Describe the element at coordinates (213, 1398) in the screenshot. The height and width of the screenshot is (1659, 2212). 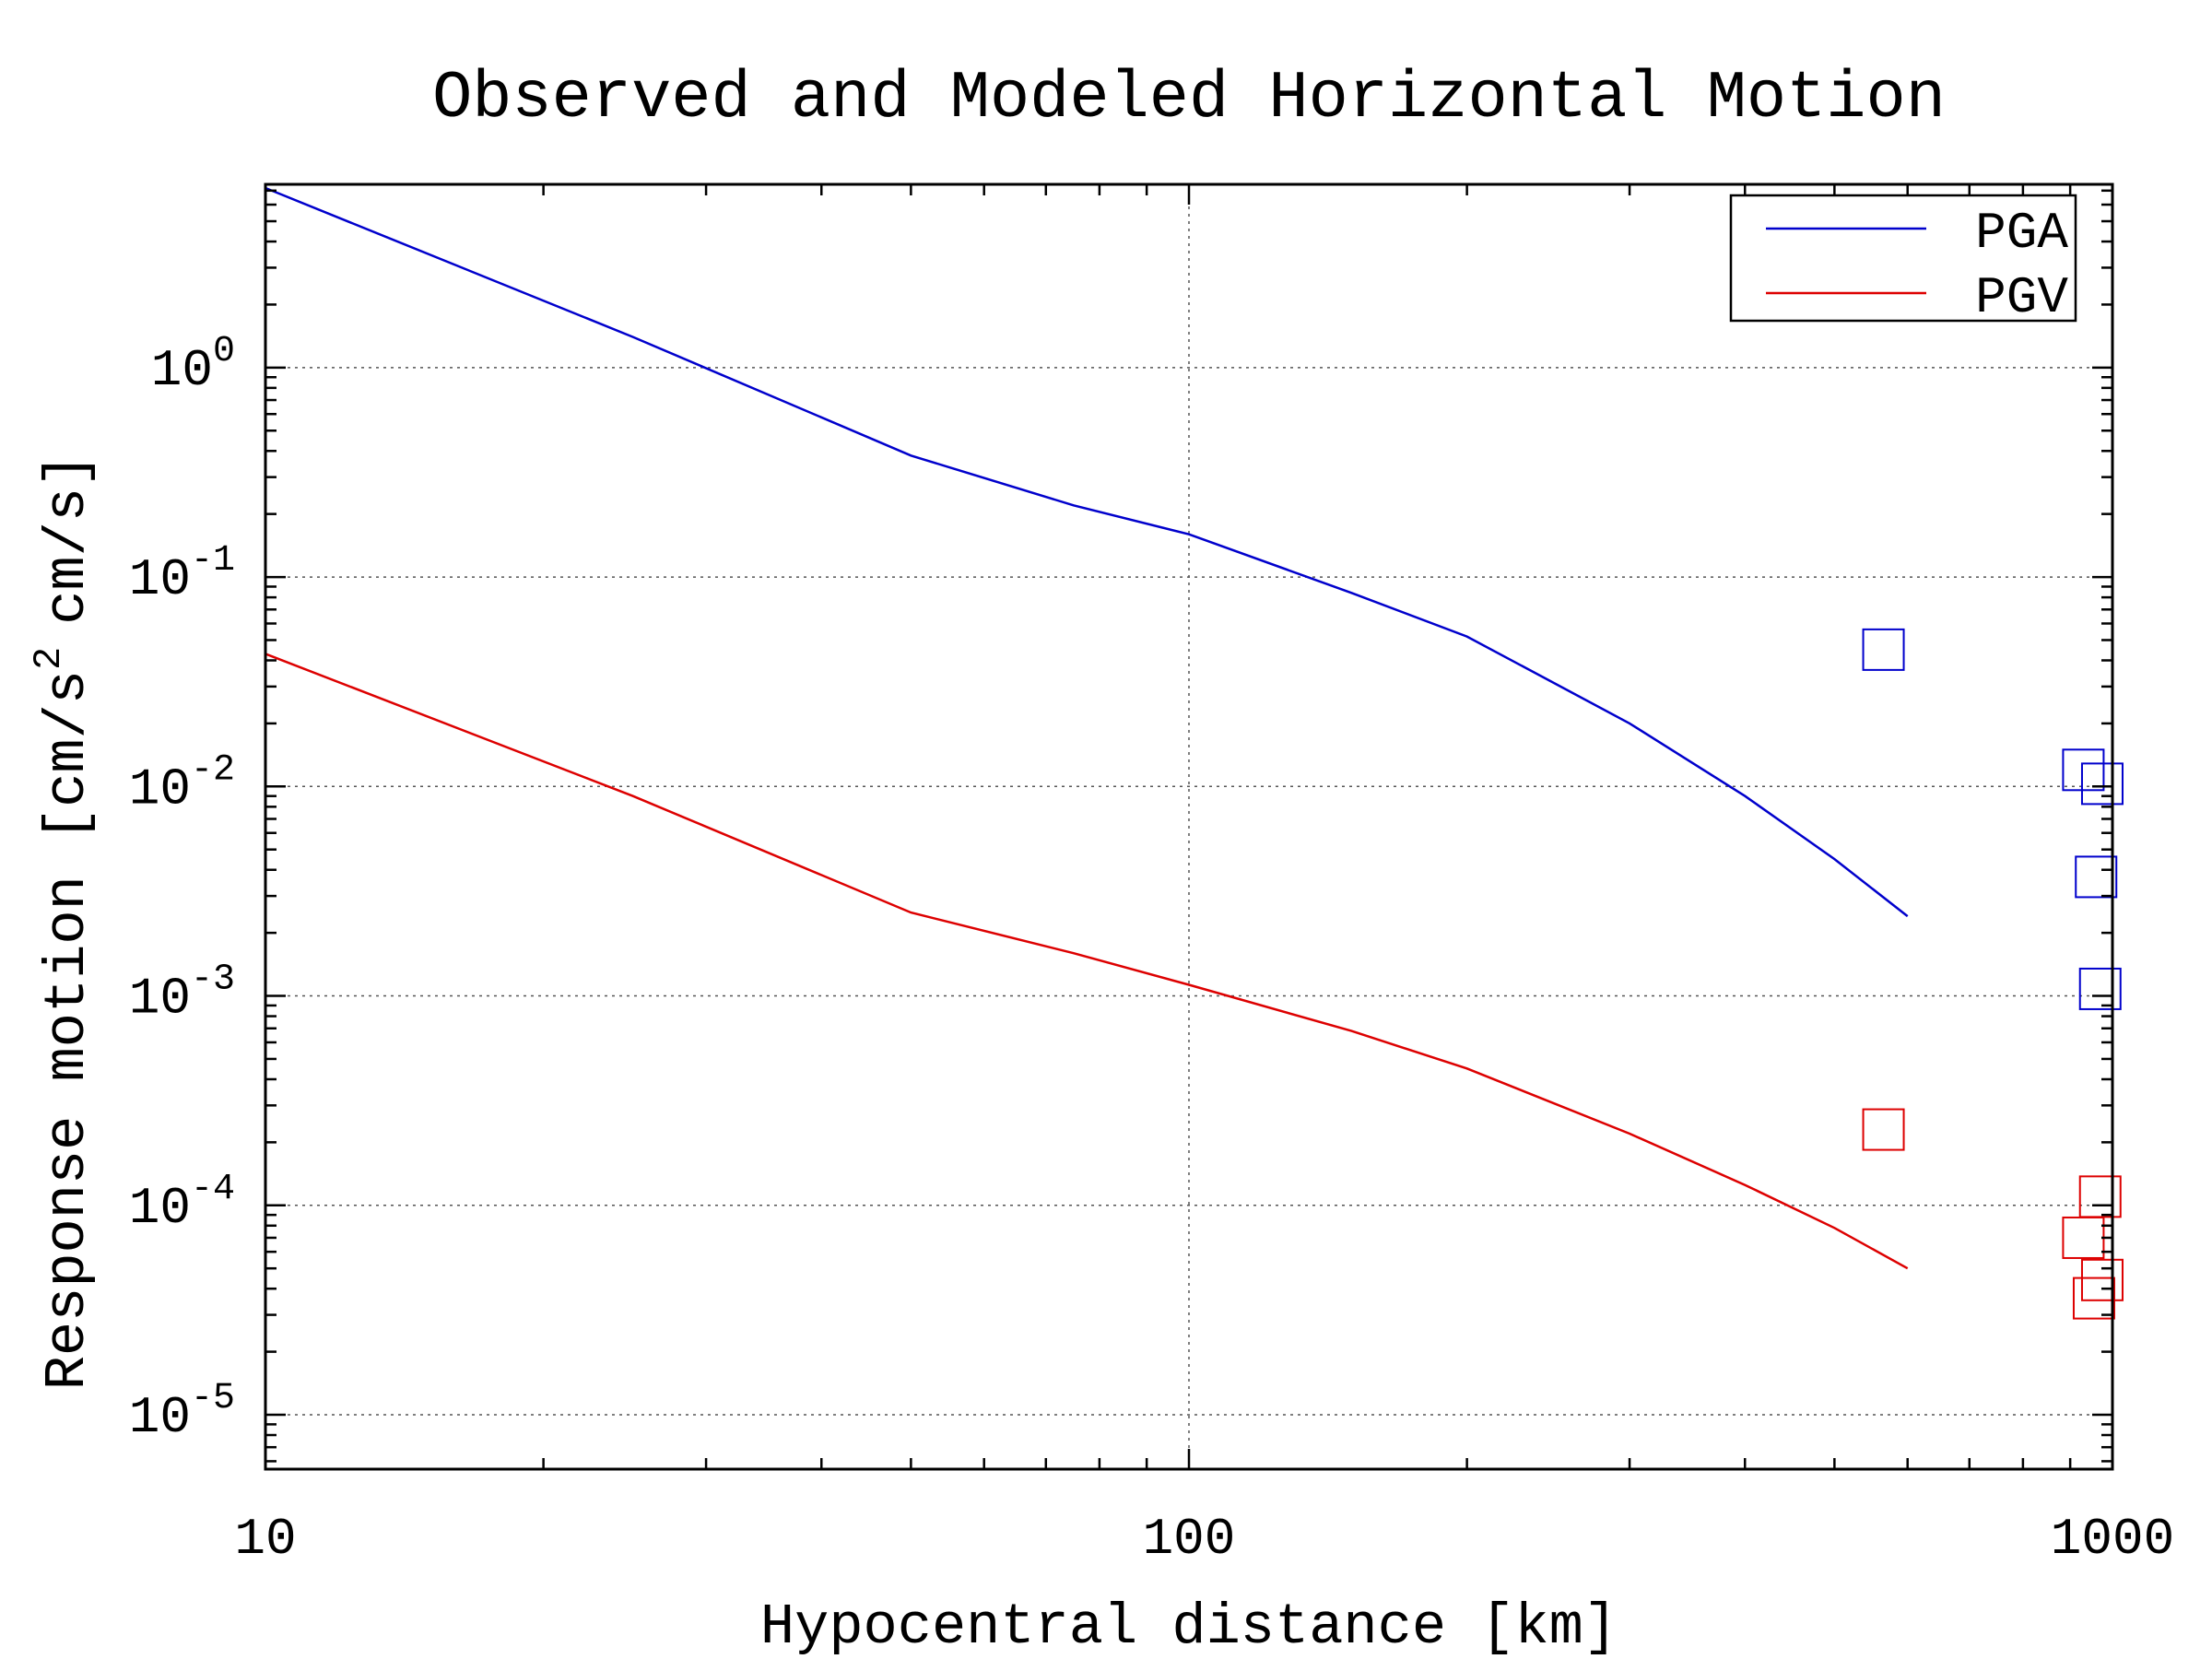
I see `y-tick-label-exponent: -5` at that location.